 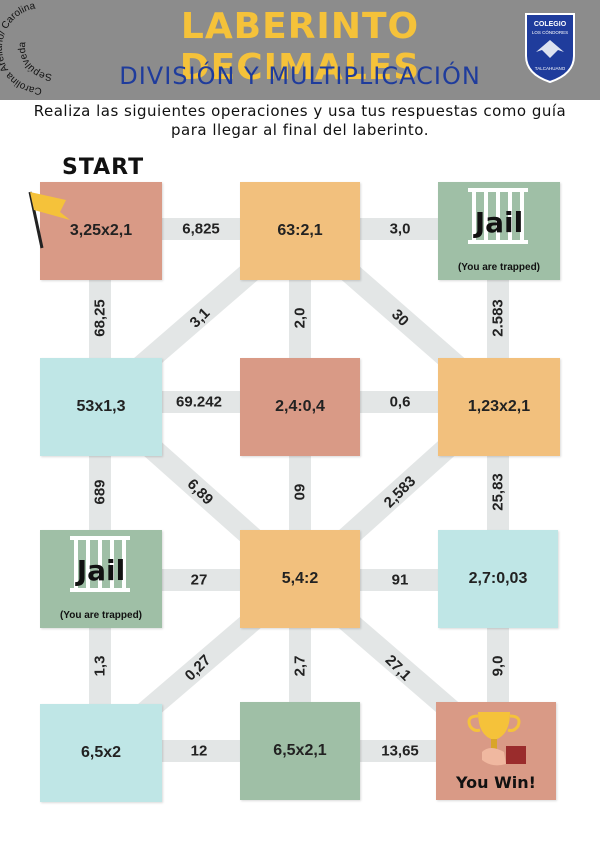 What do you see at coordinates (100, 318) in the screenshot?
I see `answer-v-c1-12: 68,25` at bounding box center [100, 318].